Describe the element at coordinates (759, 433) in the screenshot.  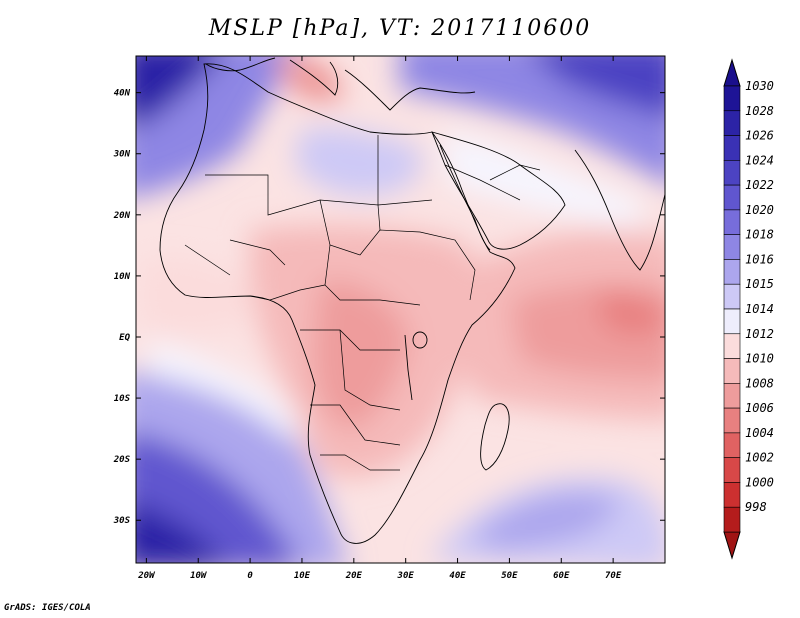
I see `colorbar-label: 1004` at that location.